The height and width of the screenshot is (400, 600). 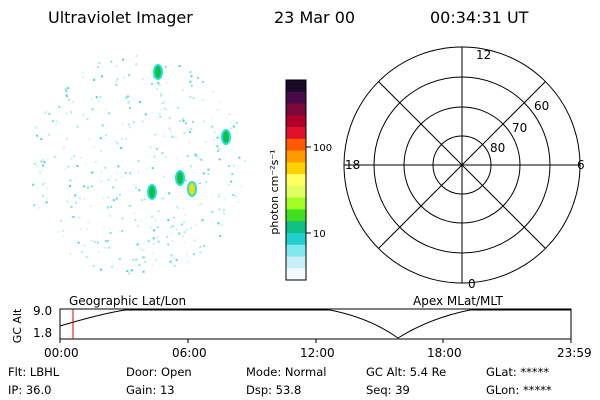 What do you see at coordinates (483, 55) in the screenshot?
I see `mlt-label-12: 12` at bounding box center [483, 55].